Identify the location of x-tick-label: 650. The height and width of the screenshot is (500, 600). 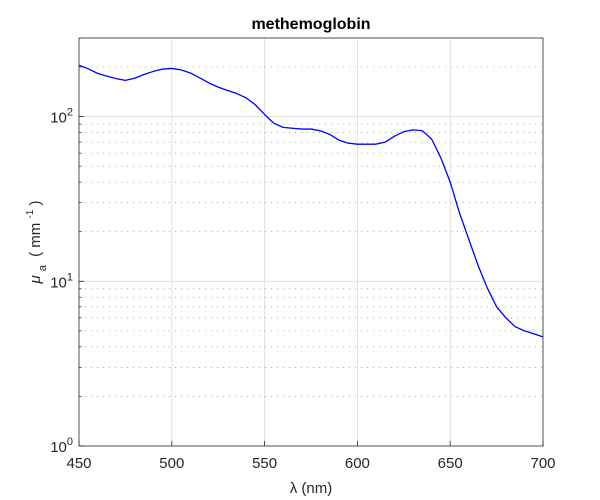
(450, 463).